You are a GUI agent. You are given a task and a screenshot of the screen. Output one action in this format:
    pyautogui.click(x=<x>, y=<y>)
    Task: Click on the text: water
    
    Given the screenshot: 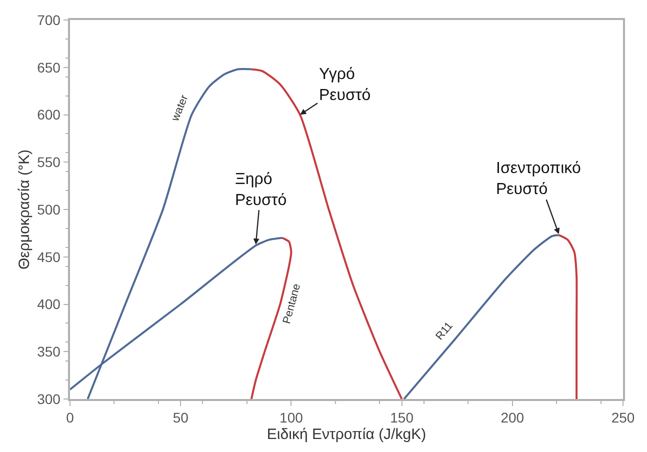 What is the action you would take?
    pyautogui.click(x=180, y=108)
    